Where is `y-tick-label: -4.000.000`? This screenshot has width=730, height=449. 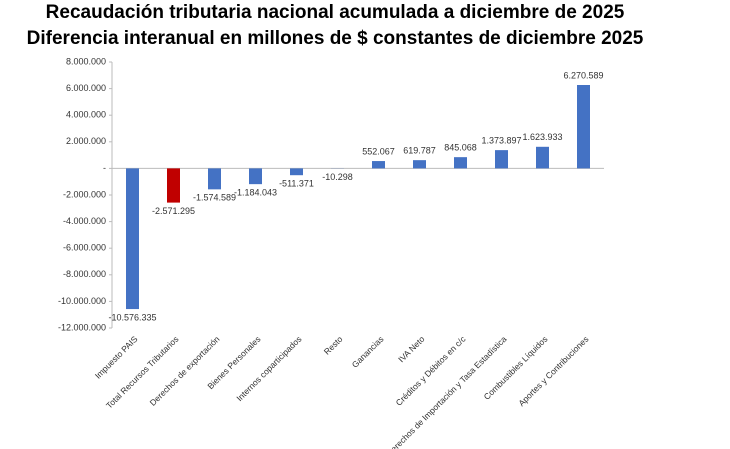
y-tick-label: -4.000.000 is located at coordinates (84, 221).